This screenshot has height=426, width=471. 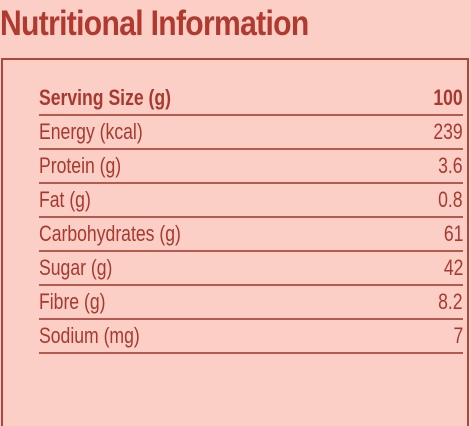 What do you see at coordinates (251, 235) in the screenshot?
I see `table-row: Carbohydrates (g) 61` at bounding box center [251, 235].